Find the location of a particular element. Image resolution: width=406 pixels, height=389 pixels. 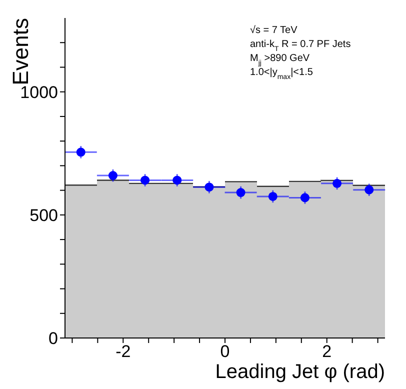

y-axis-title: Events is located at coordinates (20, 52).